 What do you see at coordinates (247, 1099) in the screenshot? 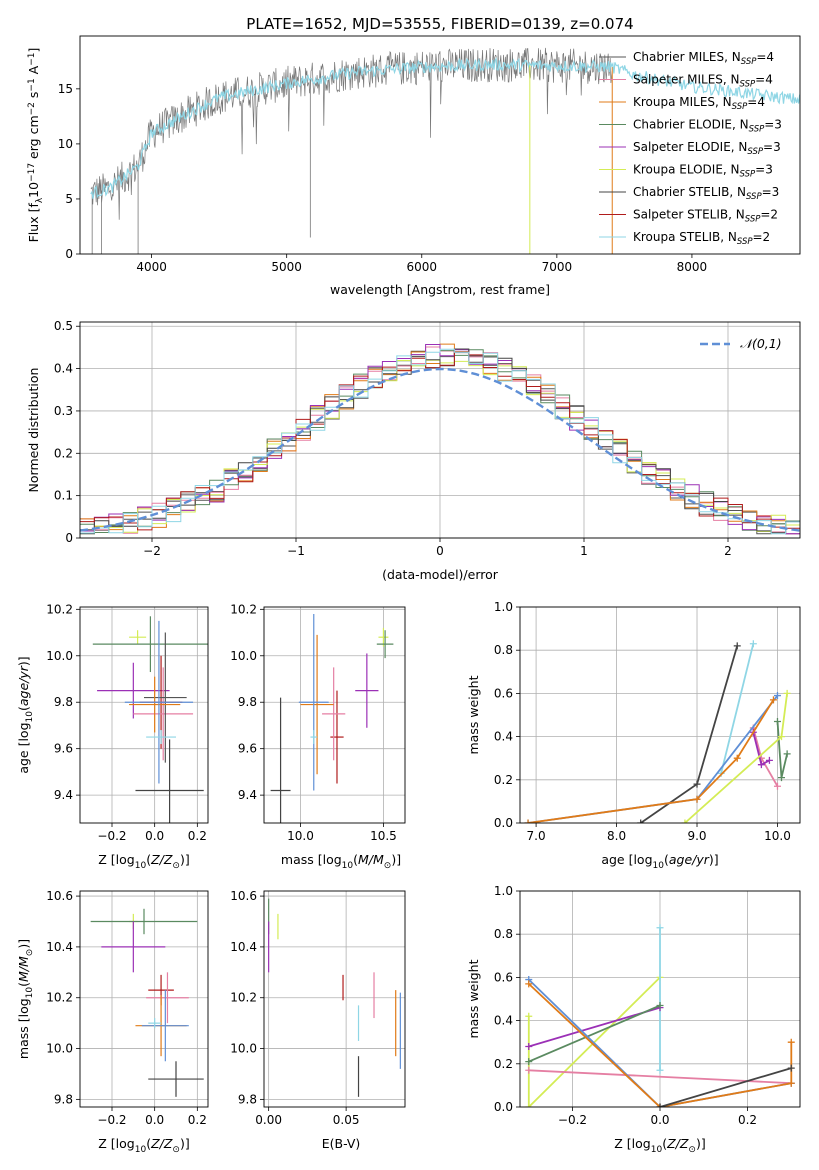
I see `mass-vs-ebv-ytick-label: 9.8` at bounding box center [247, 1099].